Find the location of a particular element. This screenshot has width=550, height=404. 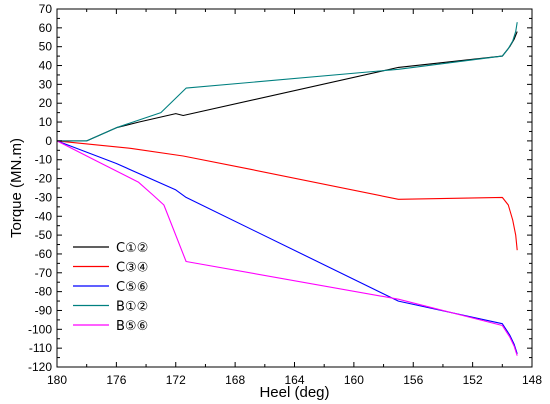

x-tick-label: 172 is located at coordinates (176, 380).